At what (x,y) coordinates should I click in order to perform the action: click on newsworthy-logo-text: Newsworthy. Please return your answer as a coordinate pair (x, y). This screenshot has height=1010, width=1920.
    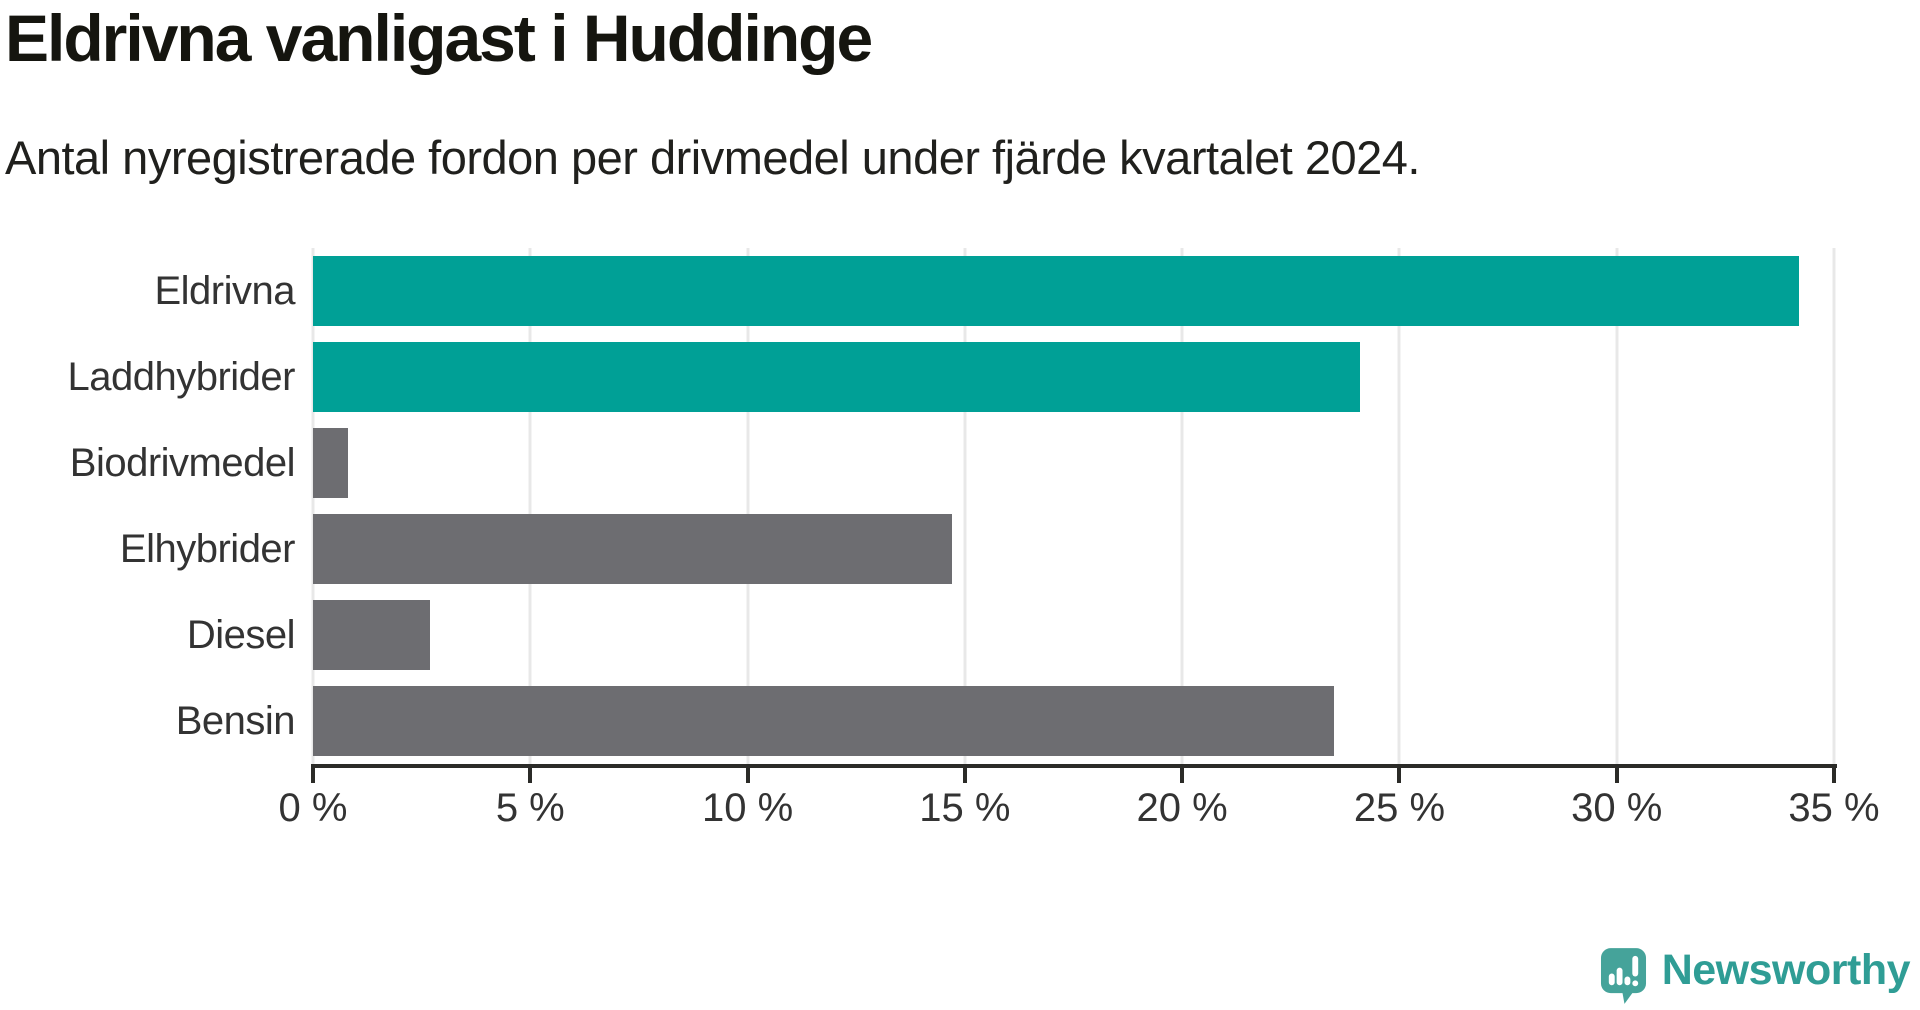
    Looking at the image, I should click on (1786, 970).